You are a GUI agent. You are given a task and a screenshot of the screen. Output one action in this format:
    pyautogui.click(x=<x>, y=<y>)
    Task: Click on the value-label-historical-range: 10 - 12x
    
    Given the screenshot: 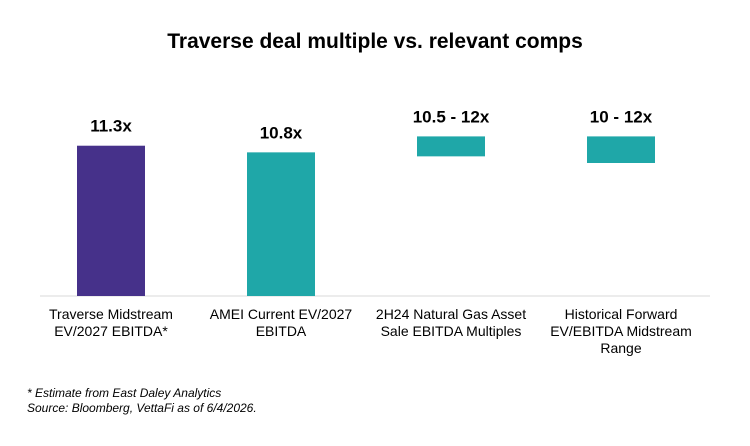 What is the action you would take?
    pyautogui.click(x=621, y=116)
    